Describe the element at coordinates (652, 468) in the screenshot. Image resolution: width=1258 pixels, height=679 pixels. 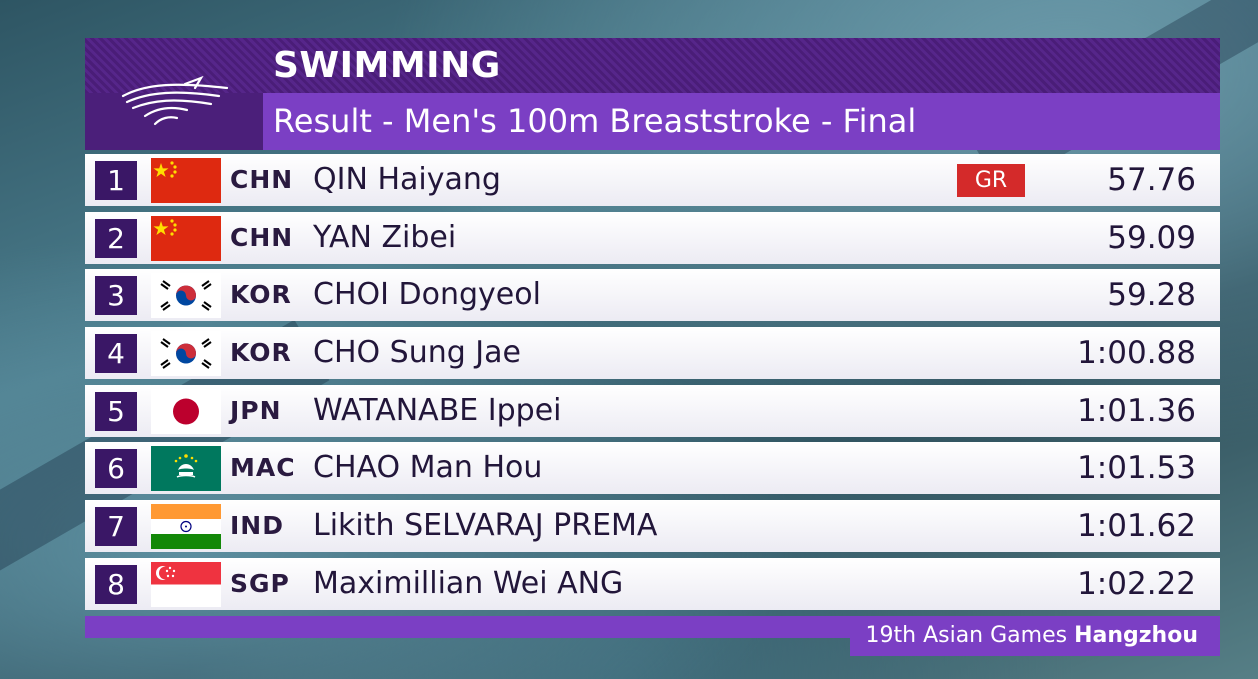
I see `result-row: 6 MAC CHAO Man Hou 1:01.53` at that location.